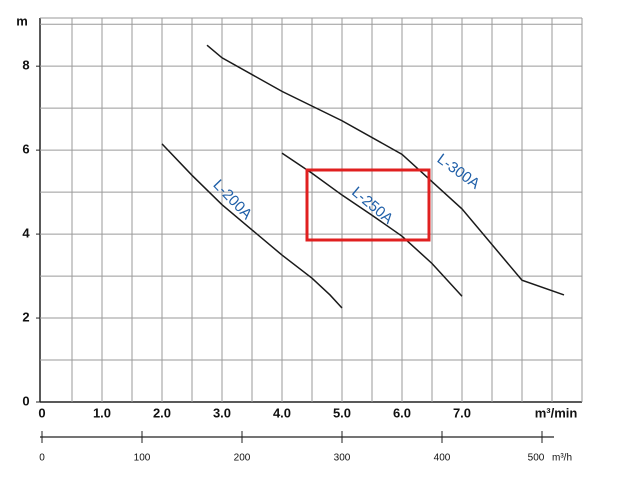  What do you see at coordinates (22, 20) in the screenshot?
I see `y-axis-label: m` at bounding box center [22, 20].